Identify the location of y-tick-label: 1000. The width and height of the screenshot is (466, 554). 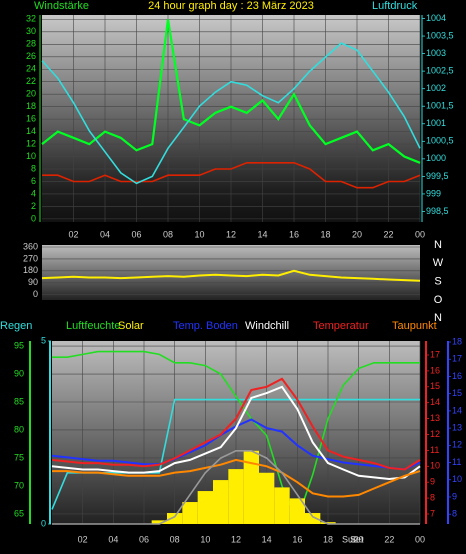
(436, 158).